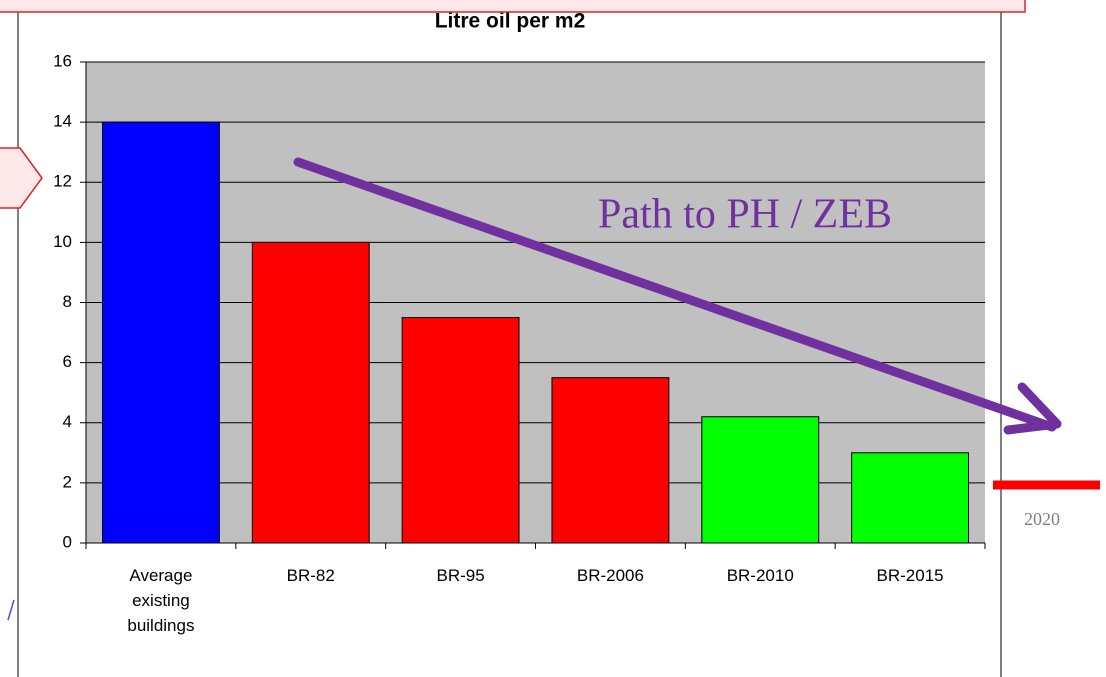  What do you see at coordinates (760, 575) in the screenshot?
I see `x-tick-label: BR-2010` at bounding box center [760, 575].